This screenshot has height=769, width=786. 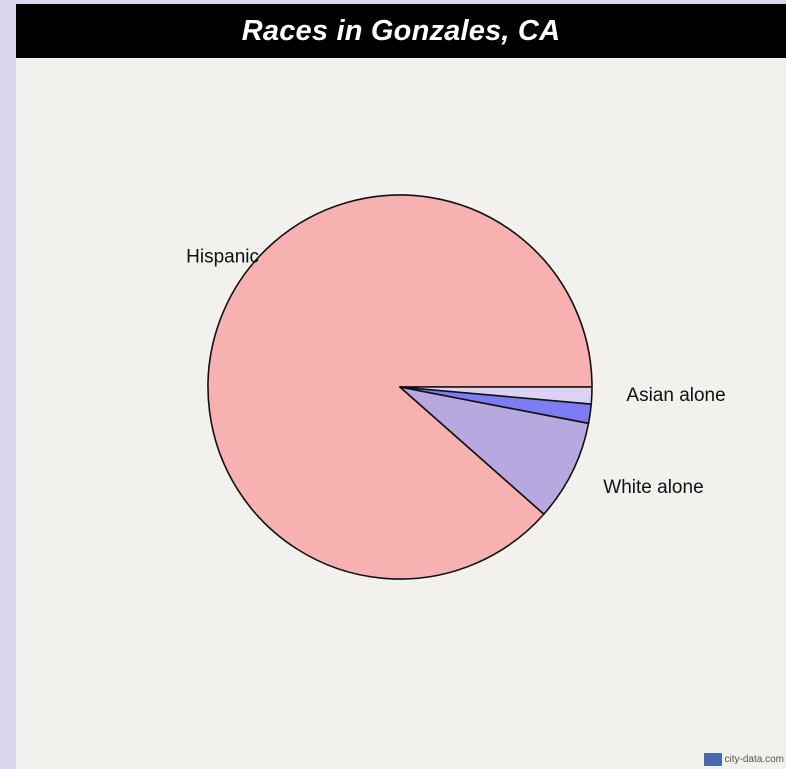 I want to click on watermark: city-data.com, so click(x=743, y=759).